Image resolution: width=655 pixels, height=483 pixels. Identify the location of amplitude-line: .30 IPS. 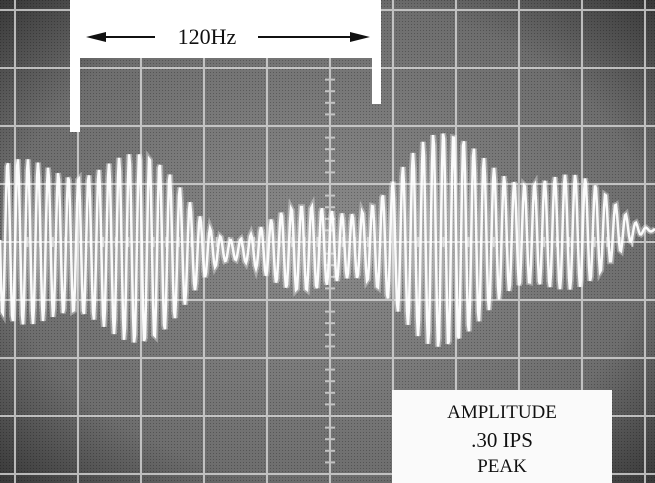
(502, 440).